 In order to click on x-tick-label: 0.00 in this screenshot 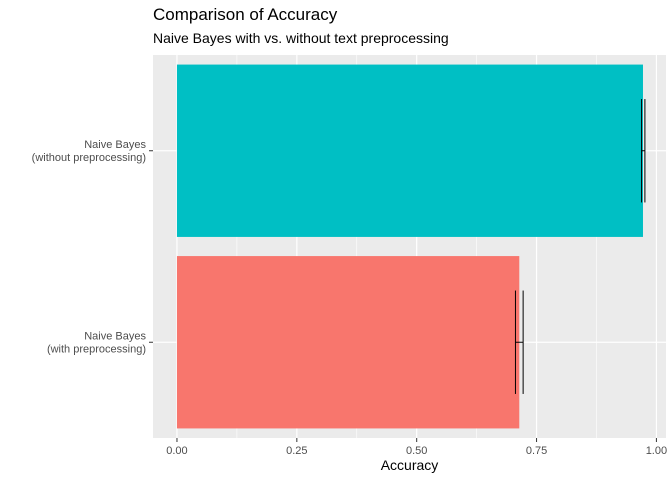, I will do `click(176, 451)`.